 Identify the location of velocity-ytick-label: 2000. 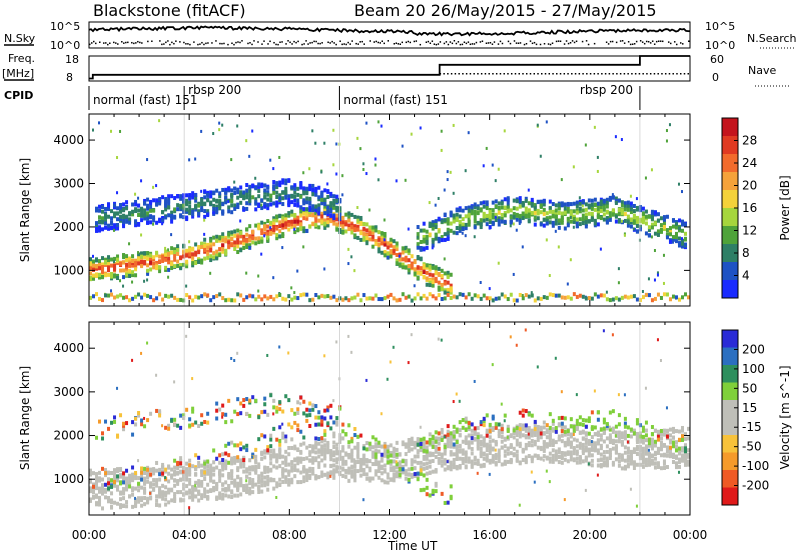
(68, 436).